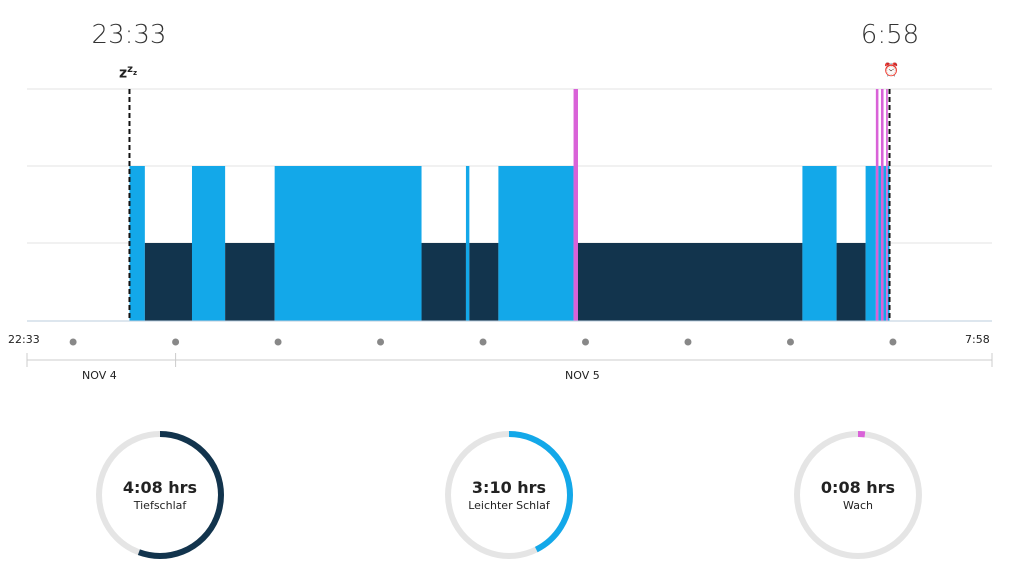 This screenshot has height=570, width=1025. I want to click on axis-end-label: 7:58, so click(977, 339).